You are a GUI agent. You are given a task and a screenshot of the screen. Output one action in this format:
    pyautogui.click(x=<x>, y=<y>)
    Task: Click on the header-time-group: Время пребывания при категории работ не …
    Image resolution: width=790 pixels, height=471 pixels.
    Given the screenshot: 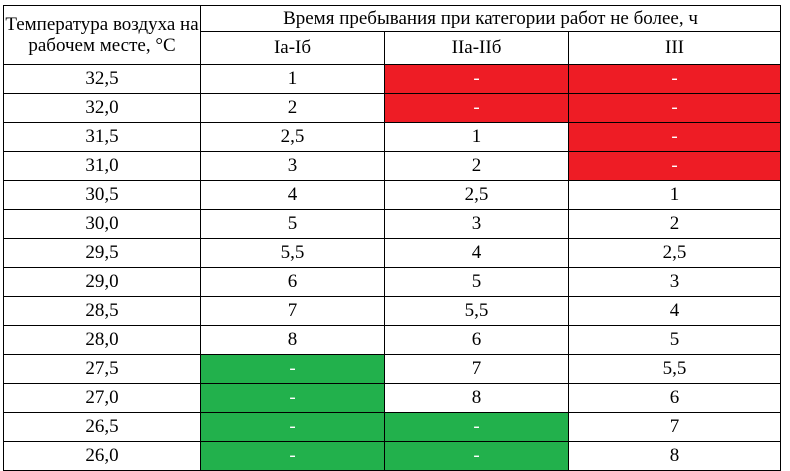 What is the action you would take?
    pyautogui.click(x=490, y=18)
    